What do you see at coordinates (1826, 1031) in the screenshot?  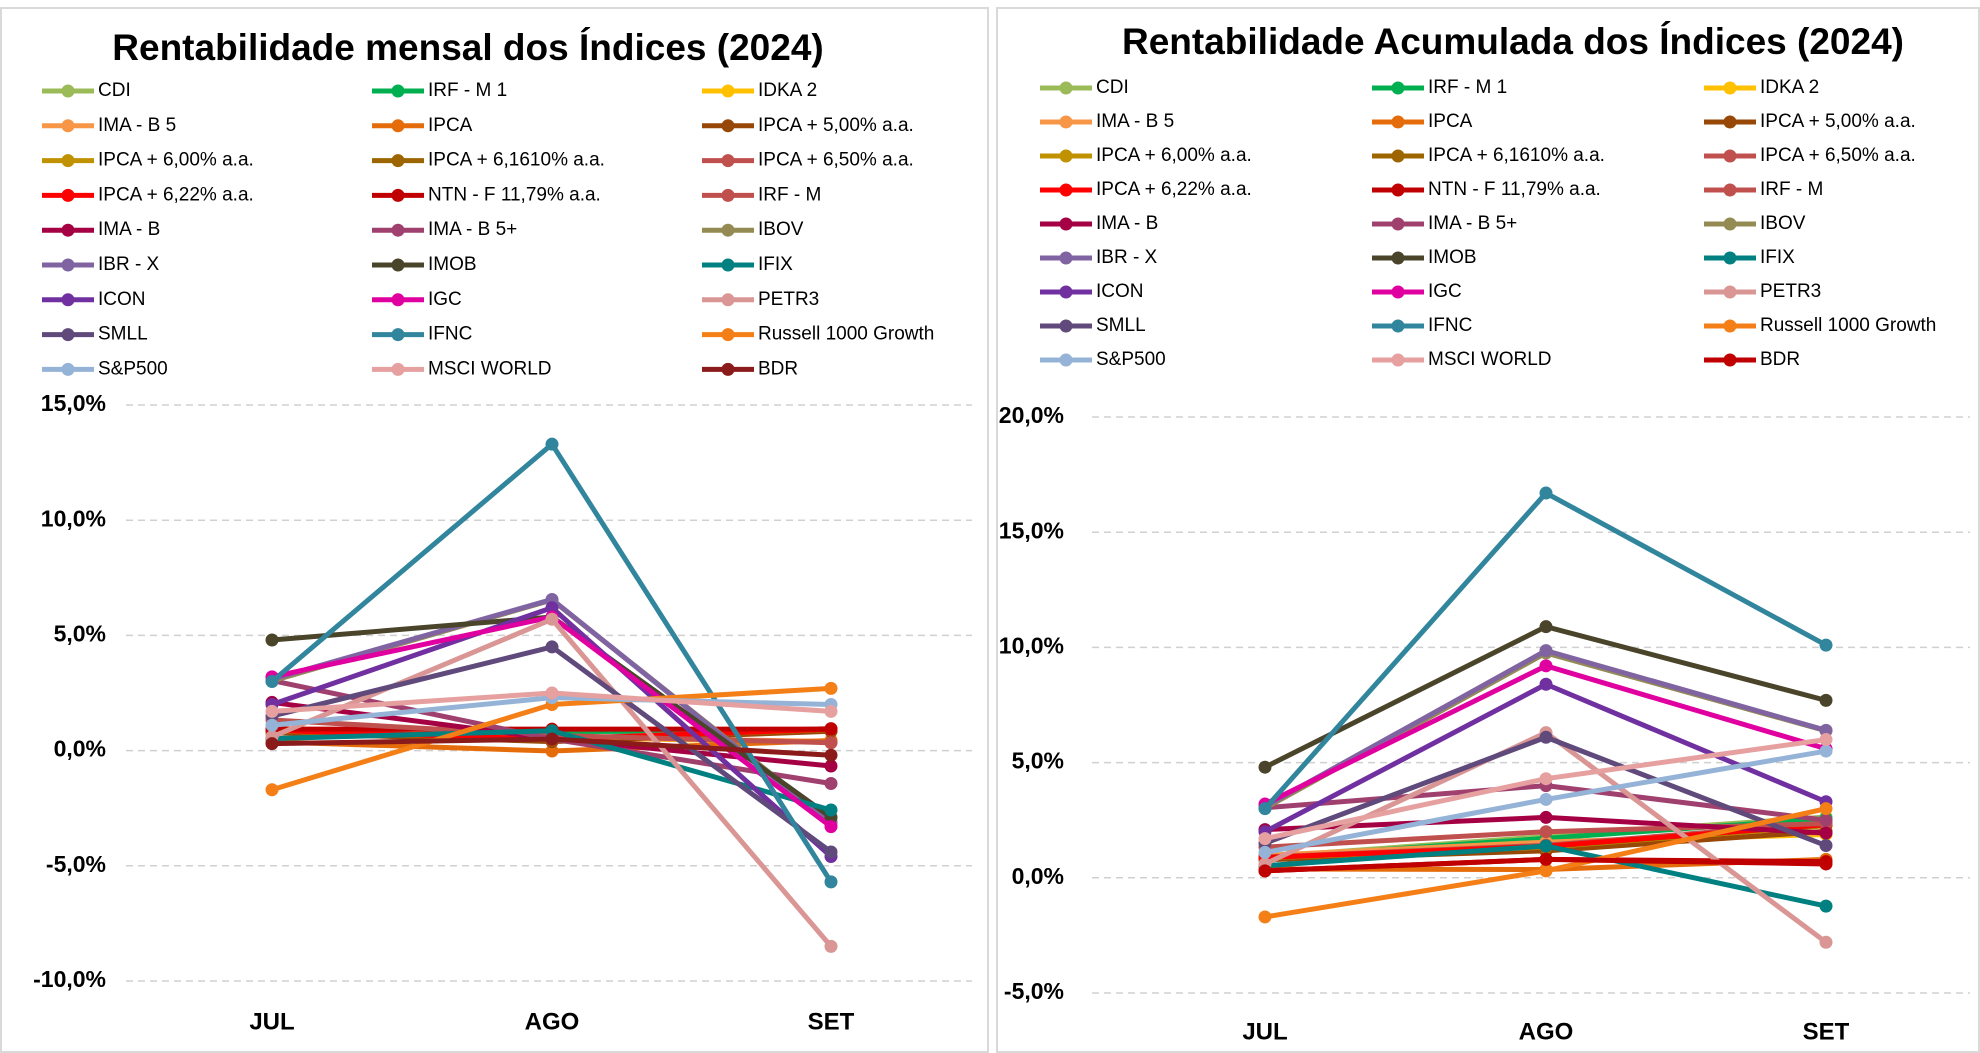 I see `x-tick-label: SET` at bounding box center [1826, 1031].